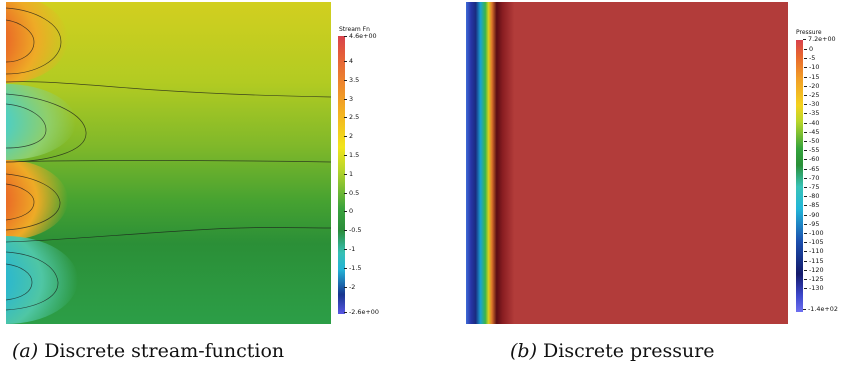  Describe the element at coordinates (811, 168) in the screenshot. I see `pressure-tick-label: -65` at that location.